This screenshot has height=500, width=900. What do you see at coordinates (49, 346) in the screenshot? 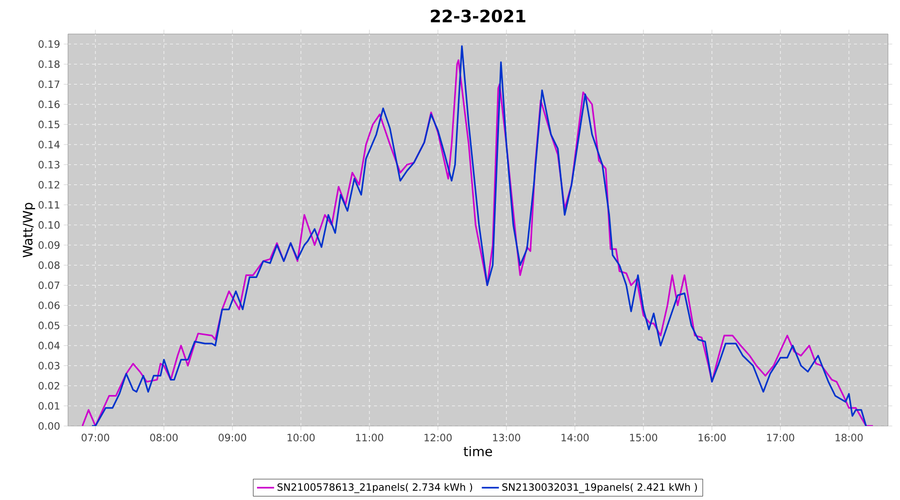
I see `y-tick-label: 0.04` at bounding box center [49, 346].